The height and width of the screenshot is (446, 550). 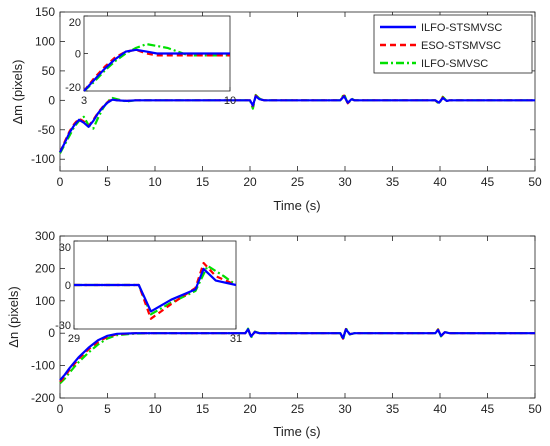 What do you see at coordinates (47, 130) in the screenshot?
I see `y-tick-label: -50` at bounding box center [47, 130].